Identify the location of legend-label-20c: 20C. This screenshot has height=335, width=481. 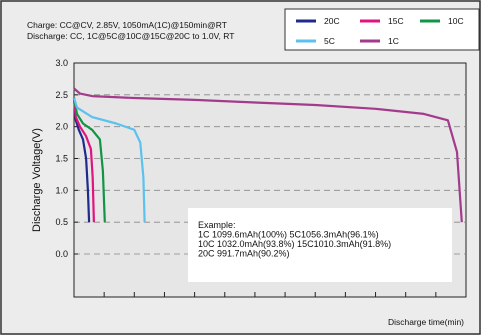
(332, 21).